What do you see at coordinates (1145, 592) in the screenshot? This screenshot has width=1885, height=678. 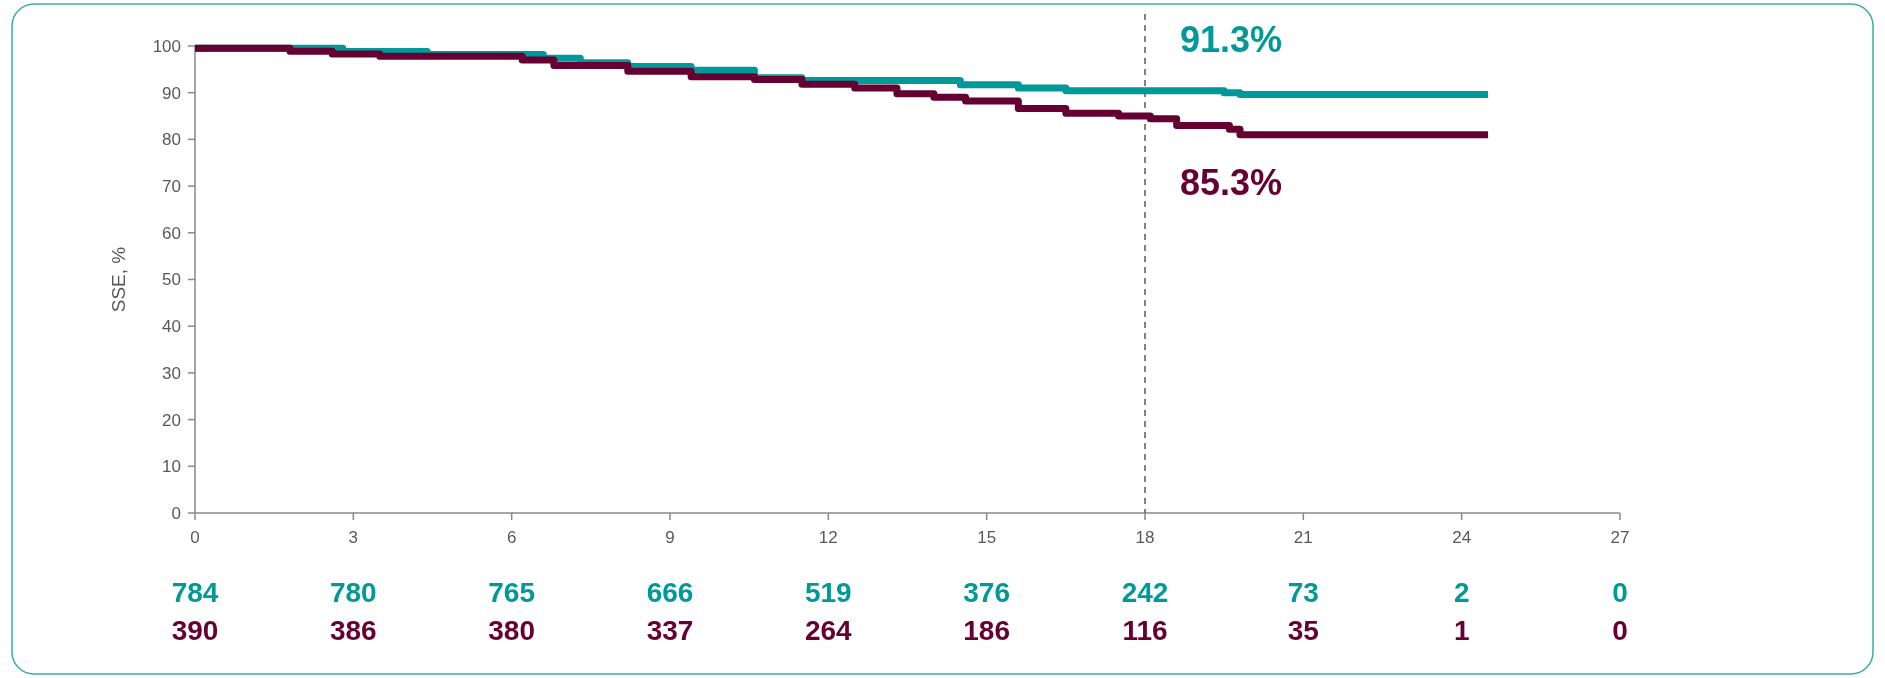 I see `text: 242` at bounding box center [1145, 592].